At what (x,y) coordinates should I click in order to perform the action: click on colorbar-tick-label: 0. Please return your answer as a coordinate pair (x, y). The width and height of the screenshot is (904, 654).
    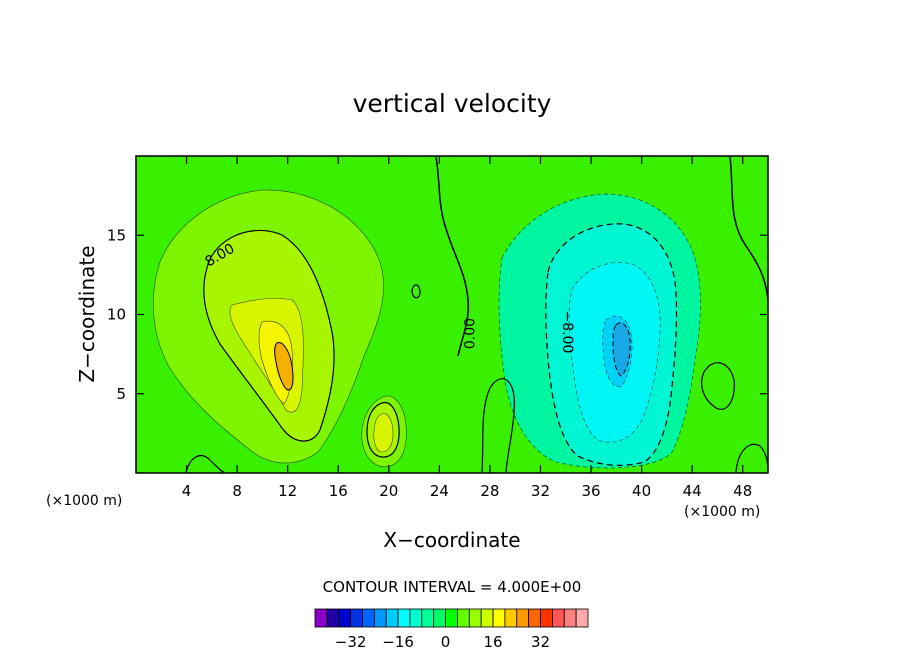
    Looking at the image, I should click on (446, 642).